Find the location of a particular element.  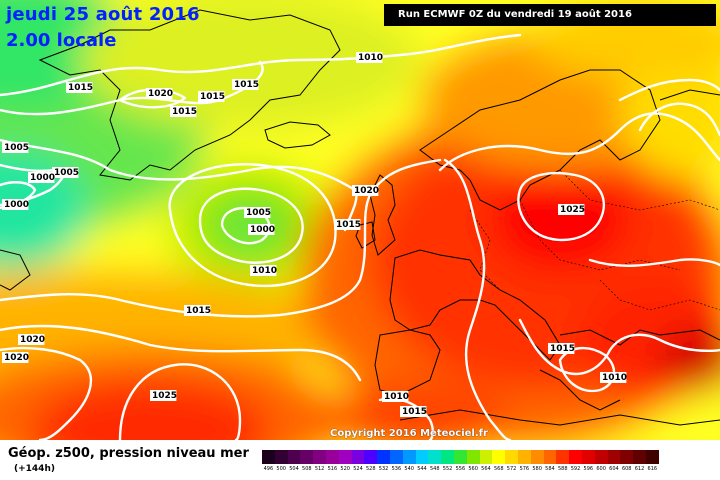

color-scale-label: 552 is located at coordinates (447, 469).